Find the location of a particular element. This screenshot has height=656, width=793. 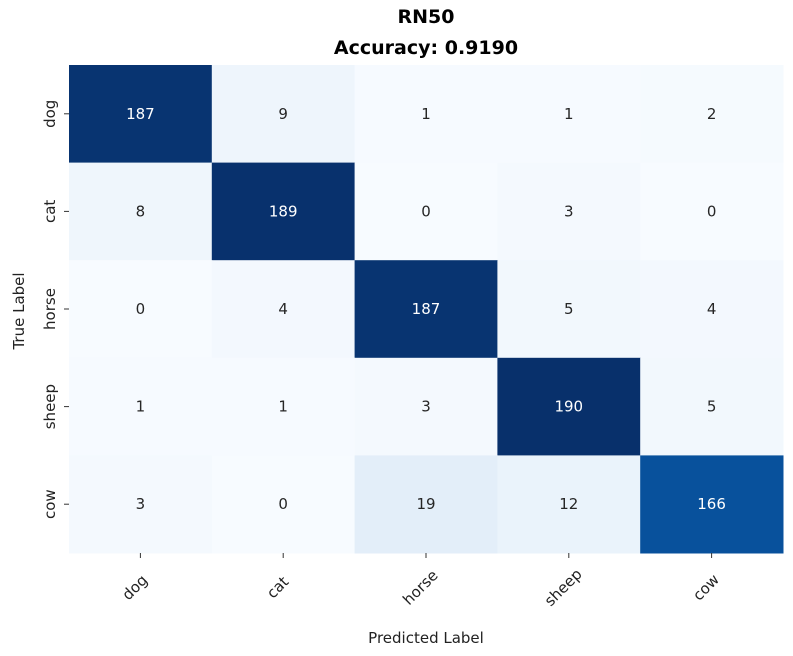

chart-title: RN50 is located at coordinates (426, 17).